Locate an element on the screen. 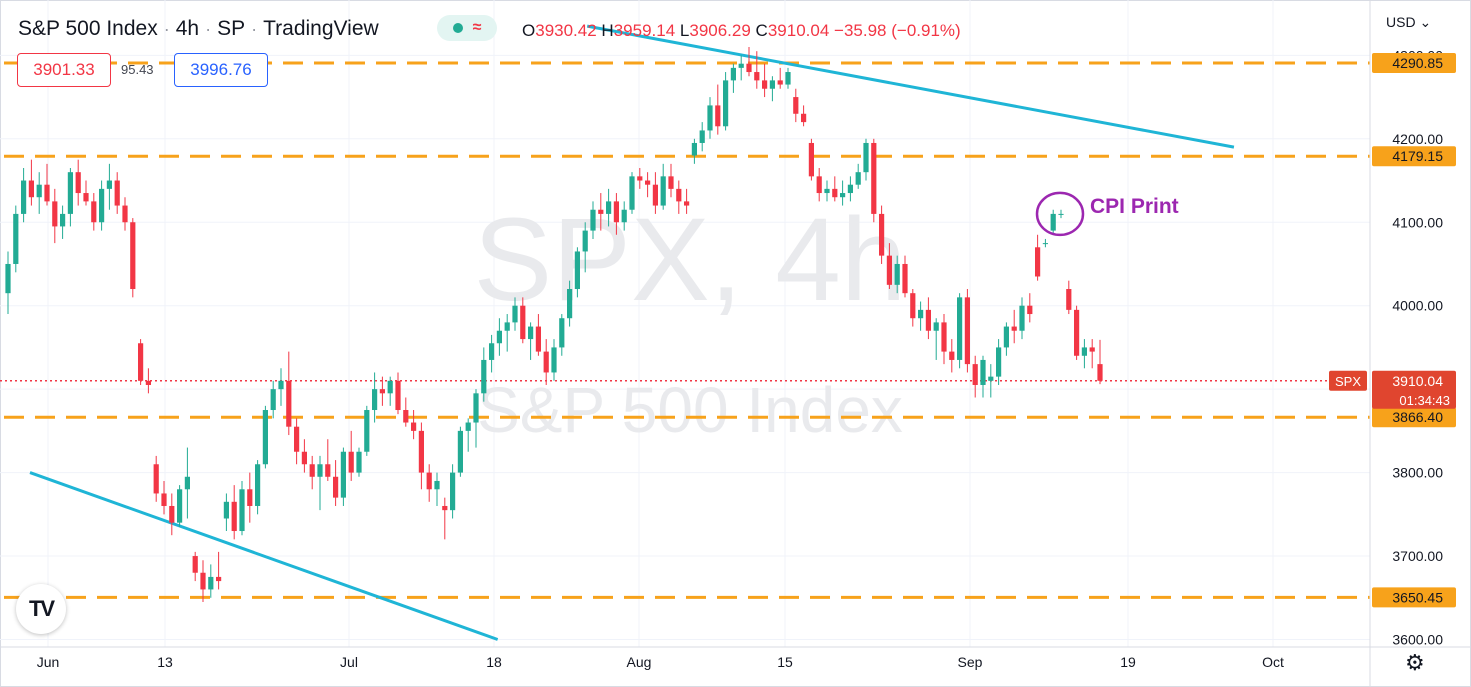 This screenshot has height=687, width=1471. gear-icon: ⚙ is located at coordinates (1415, 662).